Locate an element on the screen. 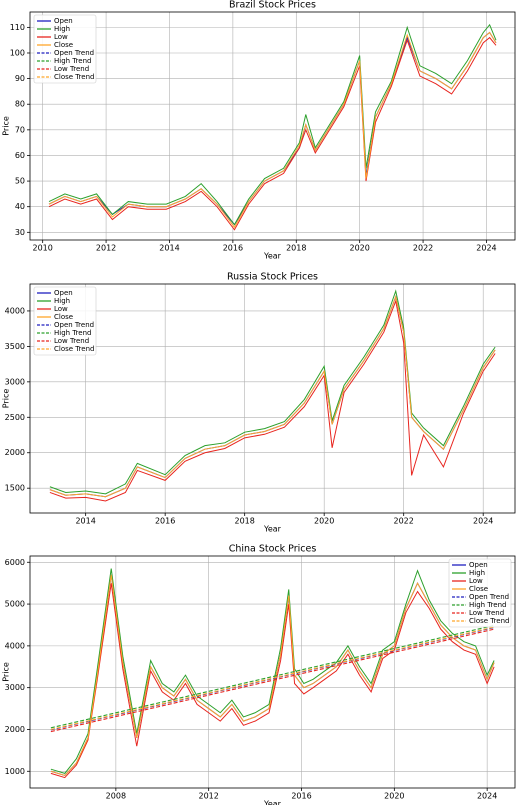 The image size is (520, 805). chart-title: China Stock Prices is located at coordinates (273, 549).